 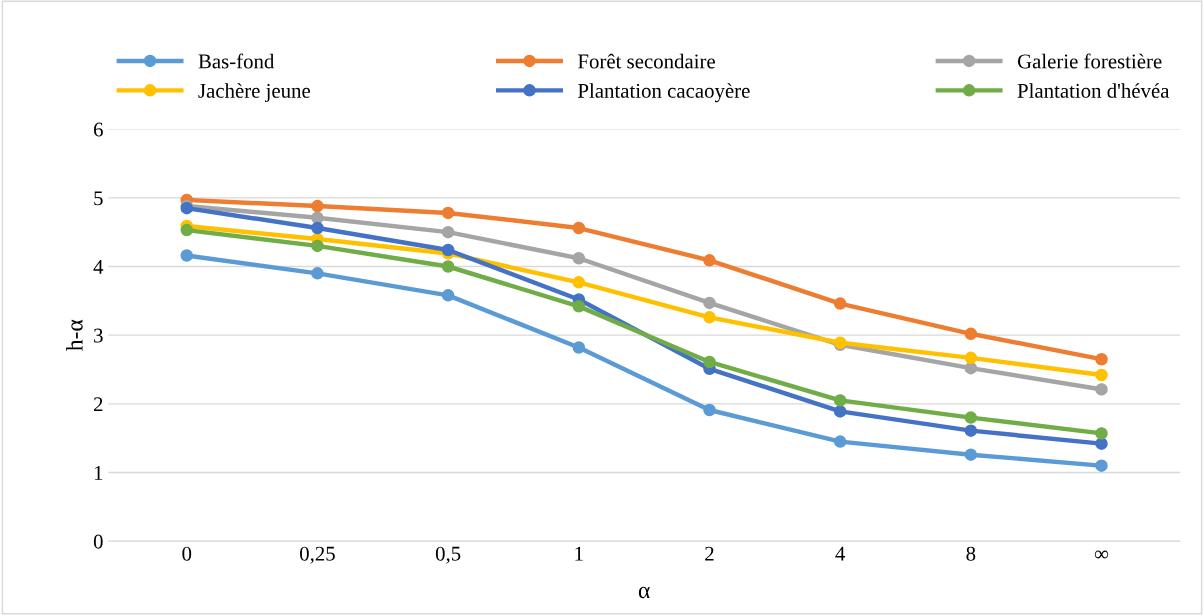 I want to click on x-tick-label: 2, so click(x=709, y=553).